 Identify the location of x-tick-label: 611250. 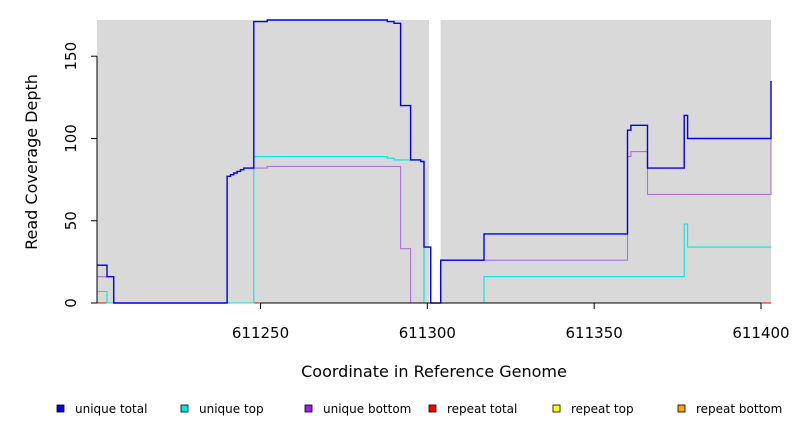
(260, 333).